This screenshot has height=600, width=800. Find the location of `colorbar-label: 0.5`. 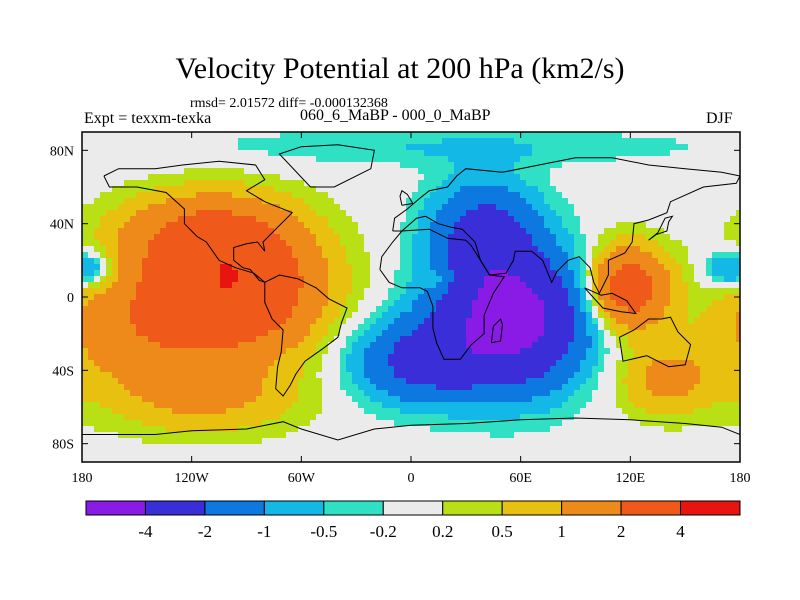

colorbar-label: 0.5 is located at coordinates (502, 531).